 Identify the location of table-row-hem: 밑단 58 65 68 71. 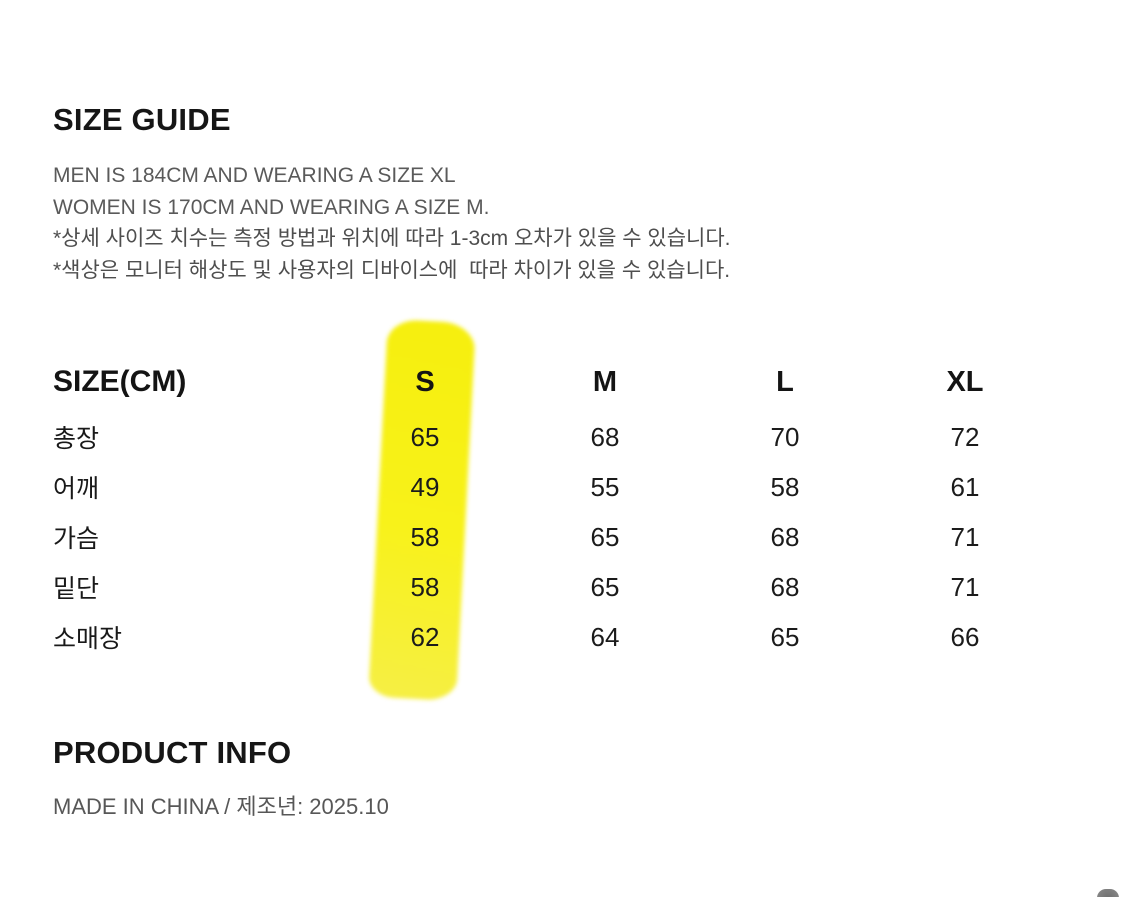
(554, 587).